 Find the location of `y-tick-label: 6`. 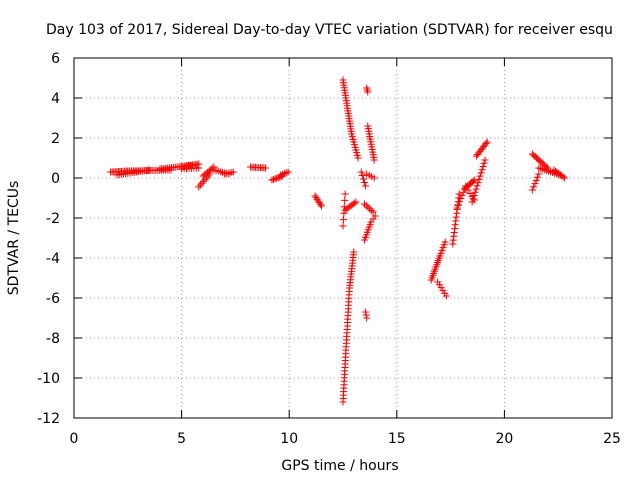

y-tick-label: 6 is located at coordinates (55, 59).